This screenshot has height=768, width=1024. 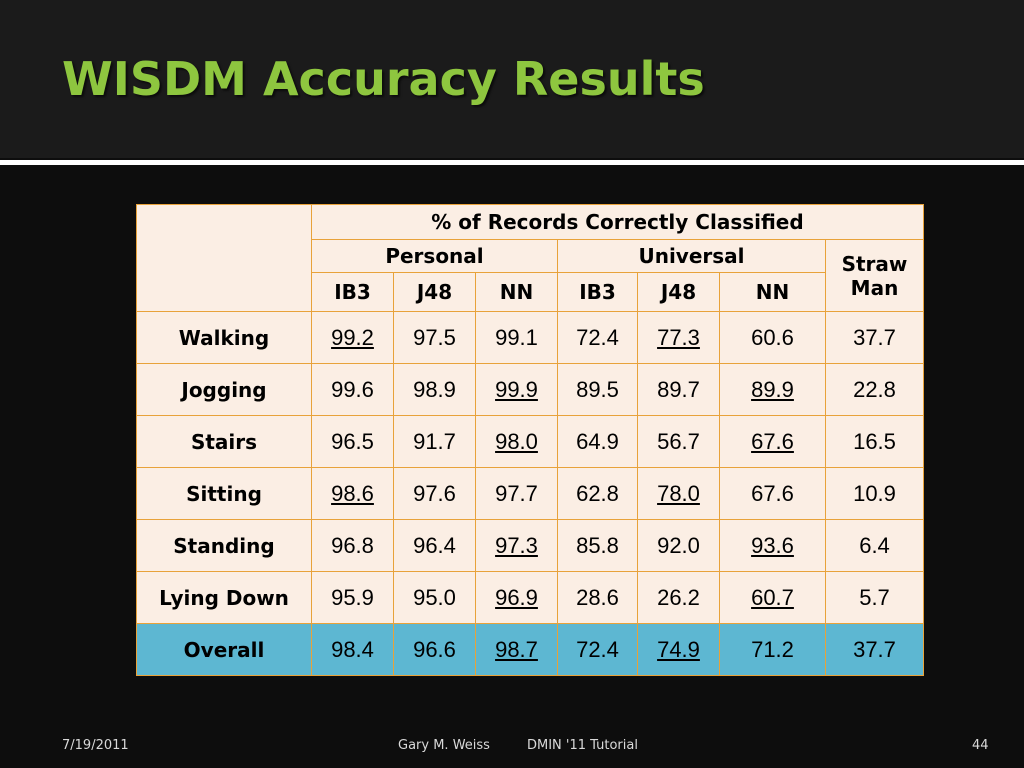 I want to click on footer-page-number: 44, so click(x=980, y=745).